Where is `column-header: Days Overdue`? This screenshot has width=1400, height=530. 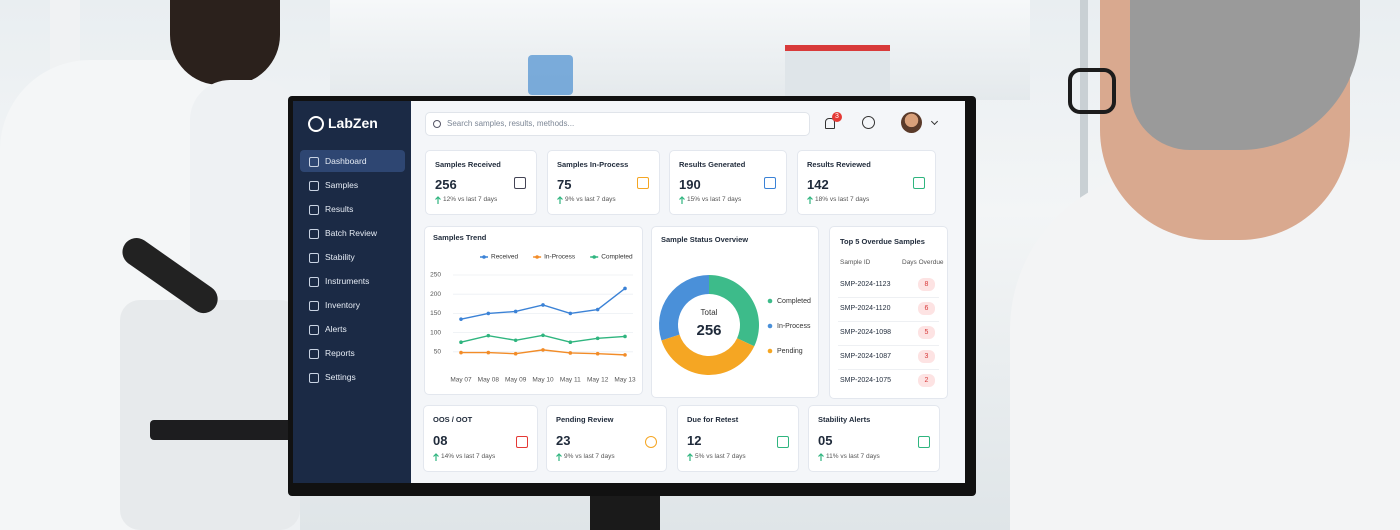
column-header: Days Overdue is located at coordinates (923, 262).